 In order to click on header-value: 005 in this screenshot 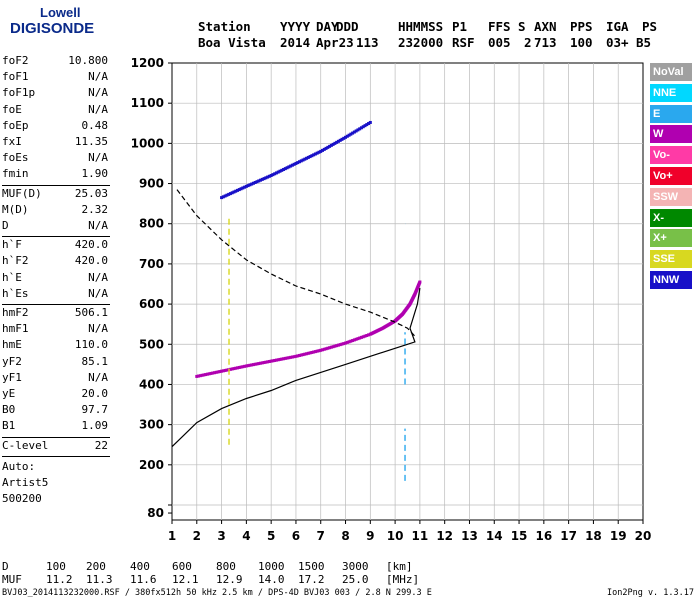, I will do `click(499, 42)`.